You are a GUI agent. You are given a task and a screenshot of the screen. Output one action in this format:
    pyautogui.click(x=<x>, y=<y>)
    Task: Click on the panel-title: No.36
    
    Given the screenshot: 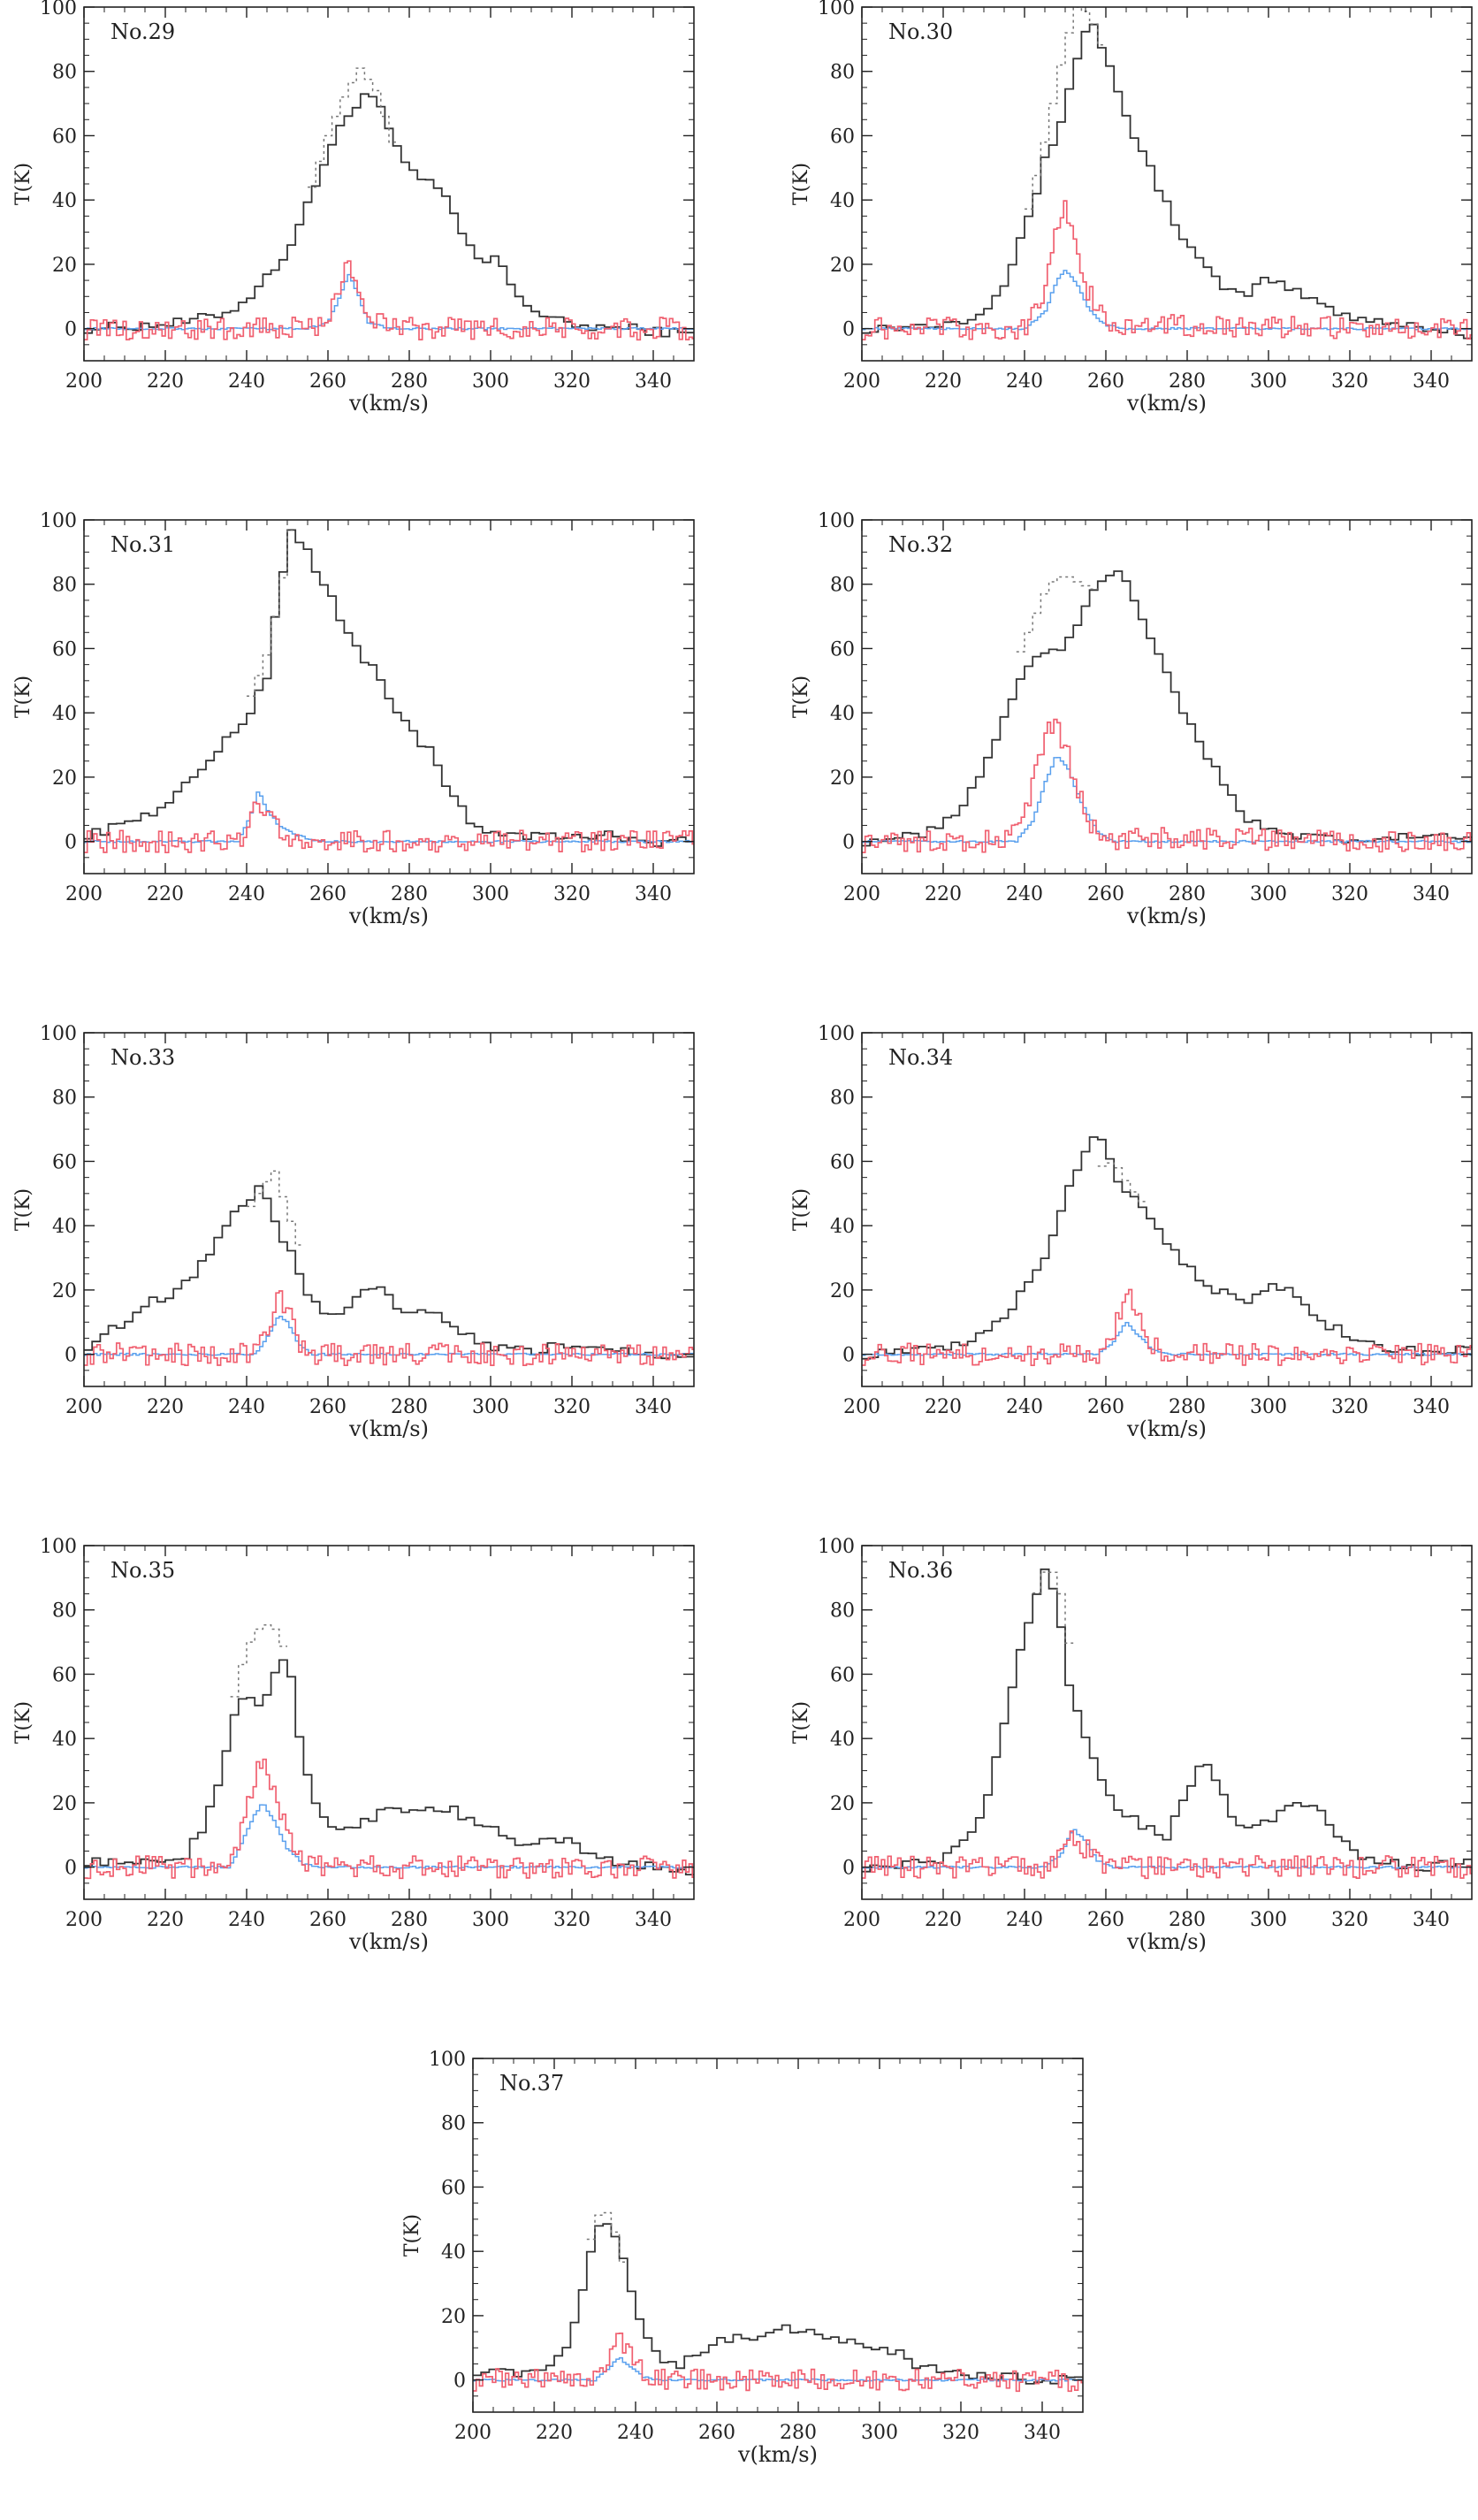 What is the action you would take?
    pyautogui.click(x=920, y=1570)
    